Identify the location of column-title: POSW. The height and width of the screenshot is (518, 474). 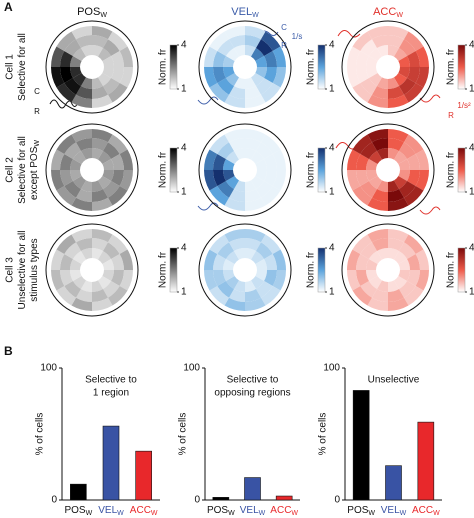
(92, 12).